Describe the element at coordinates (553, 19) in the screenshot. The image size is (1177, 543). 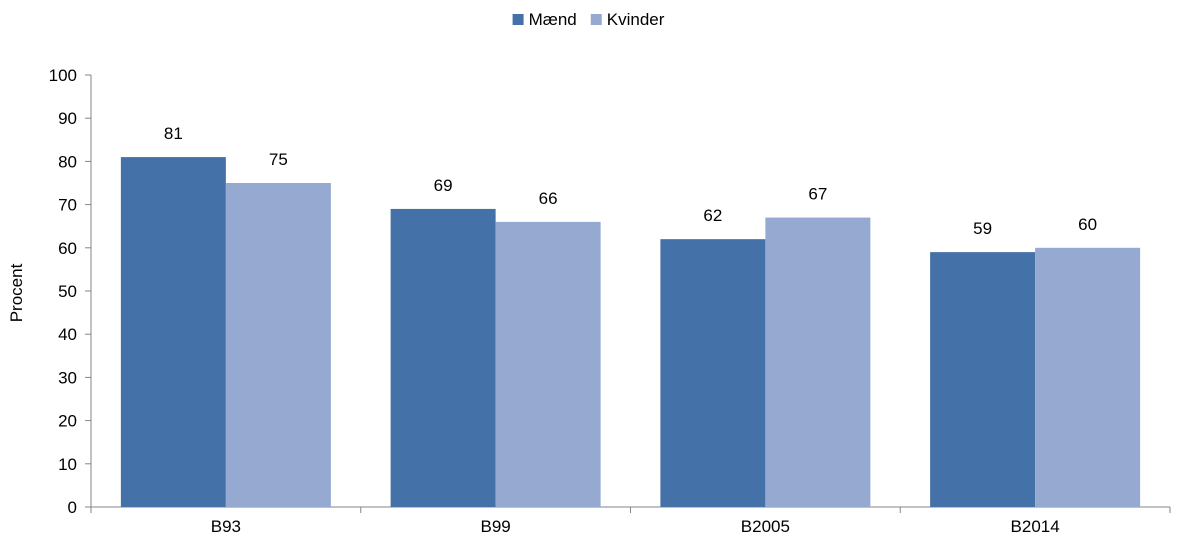
I see `legend-label-m-nd: Mænd` at that location.